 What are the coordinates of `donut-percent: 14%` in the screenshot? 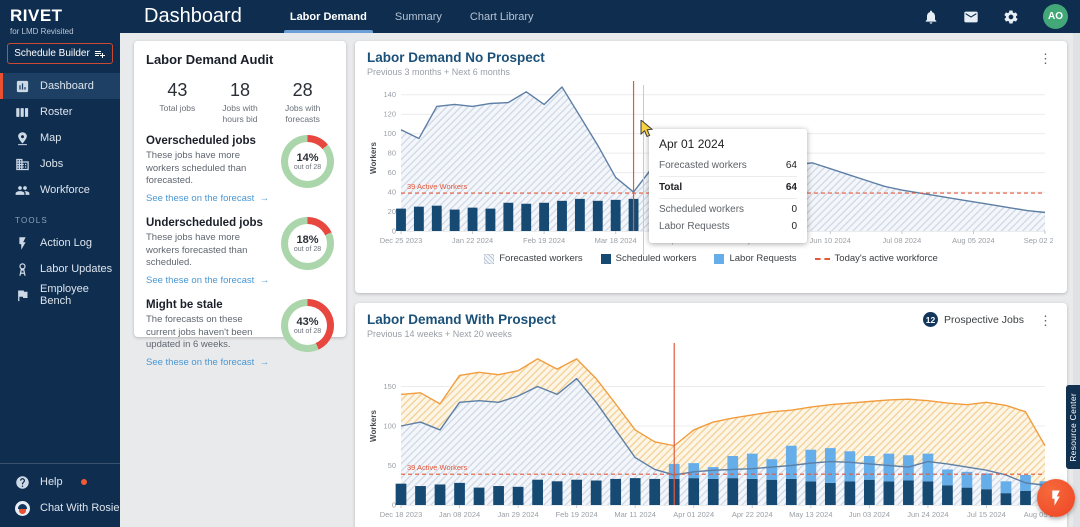 It's located at (307, 158).